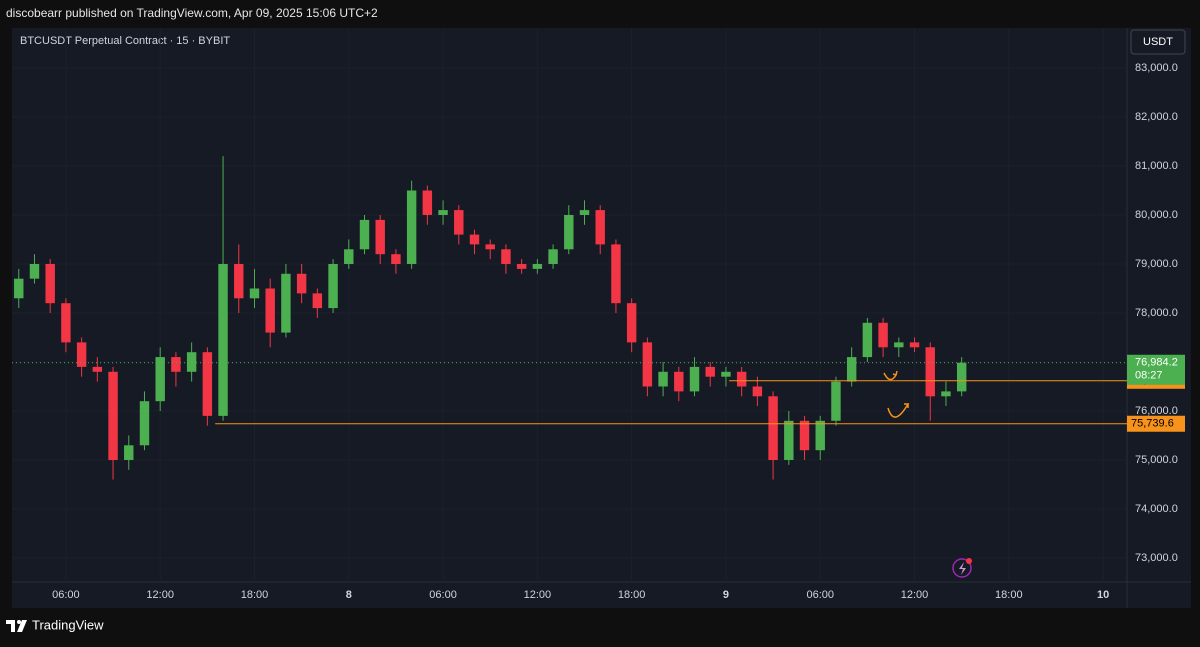  Describe the element at coordinates (601, 595) in the screenshot. I see `time-axis` at that location.